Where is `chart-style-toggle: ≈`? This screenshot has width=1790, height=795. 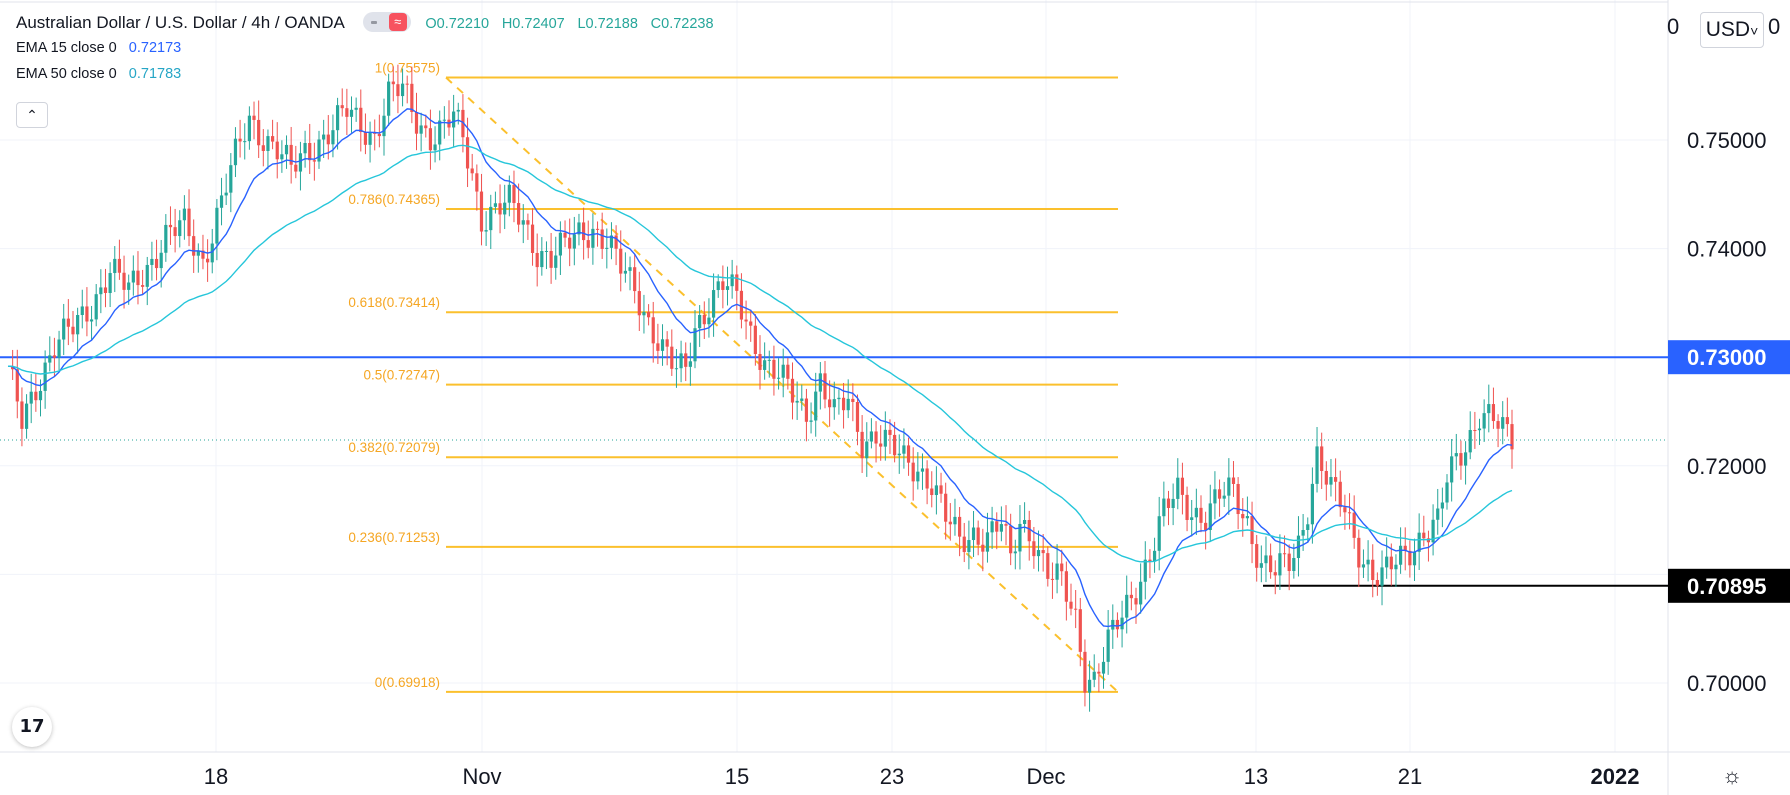
chart-style-toggle: ≈ is located at coordinates (386, 21).